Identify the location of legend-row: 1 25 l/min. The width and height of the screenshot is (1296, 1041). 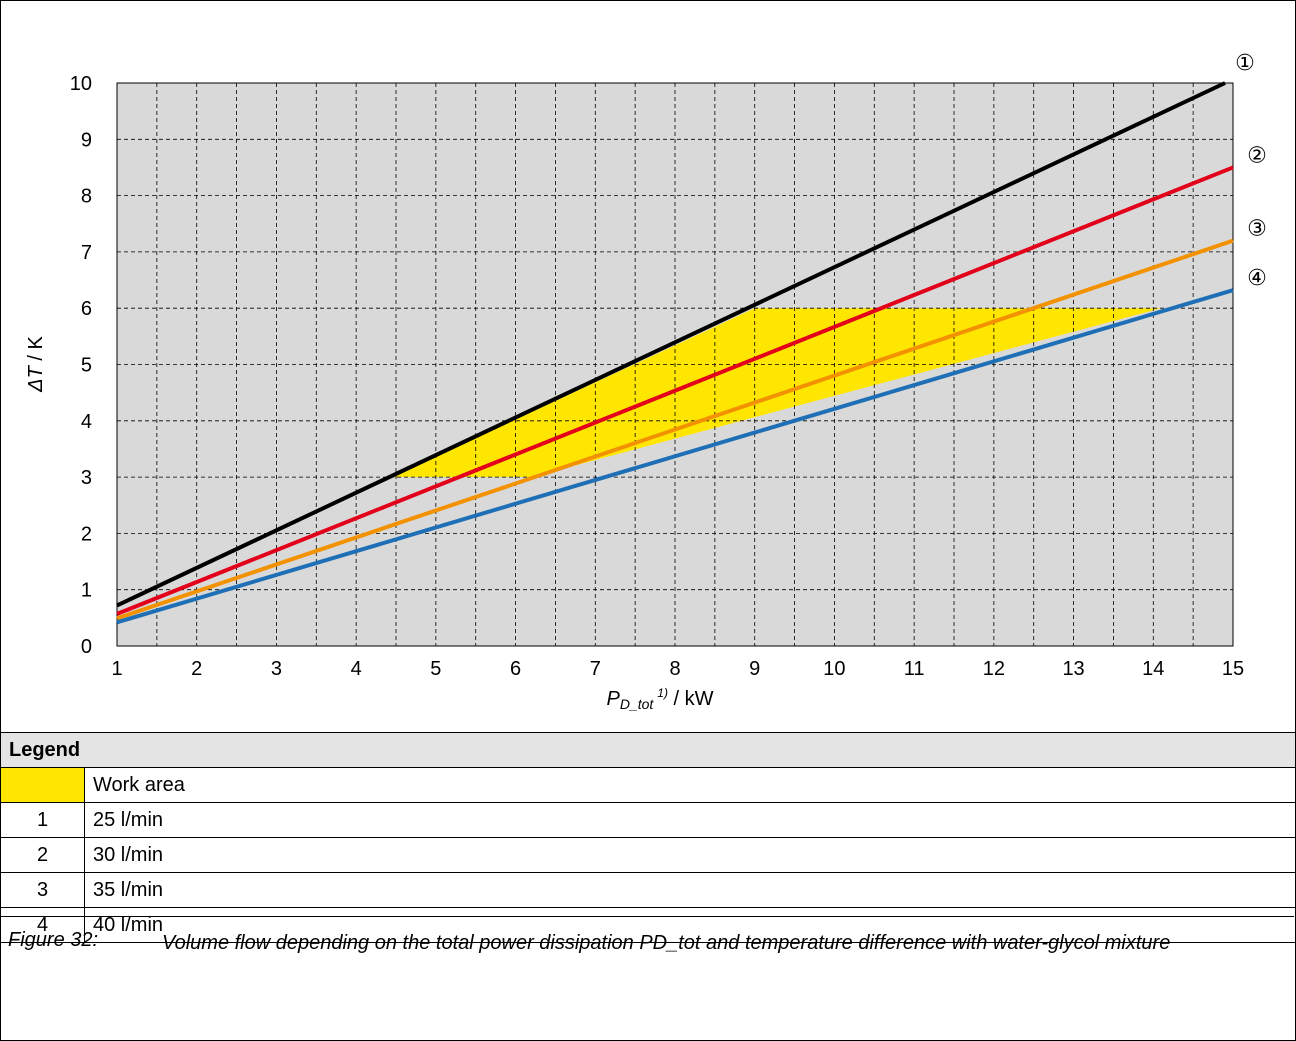
(648, 820).